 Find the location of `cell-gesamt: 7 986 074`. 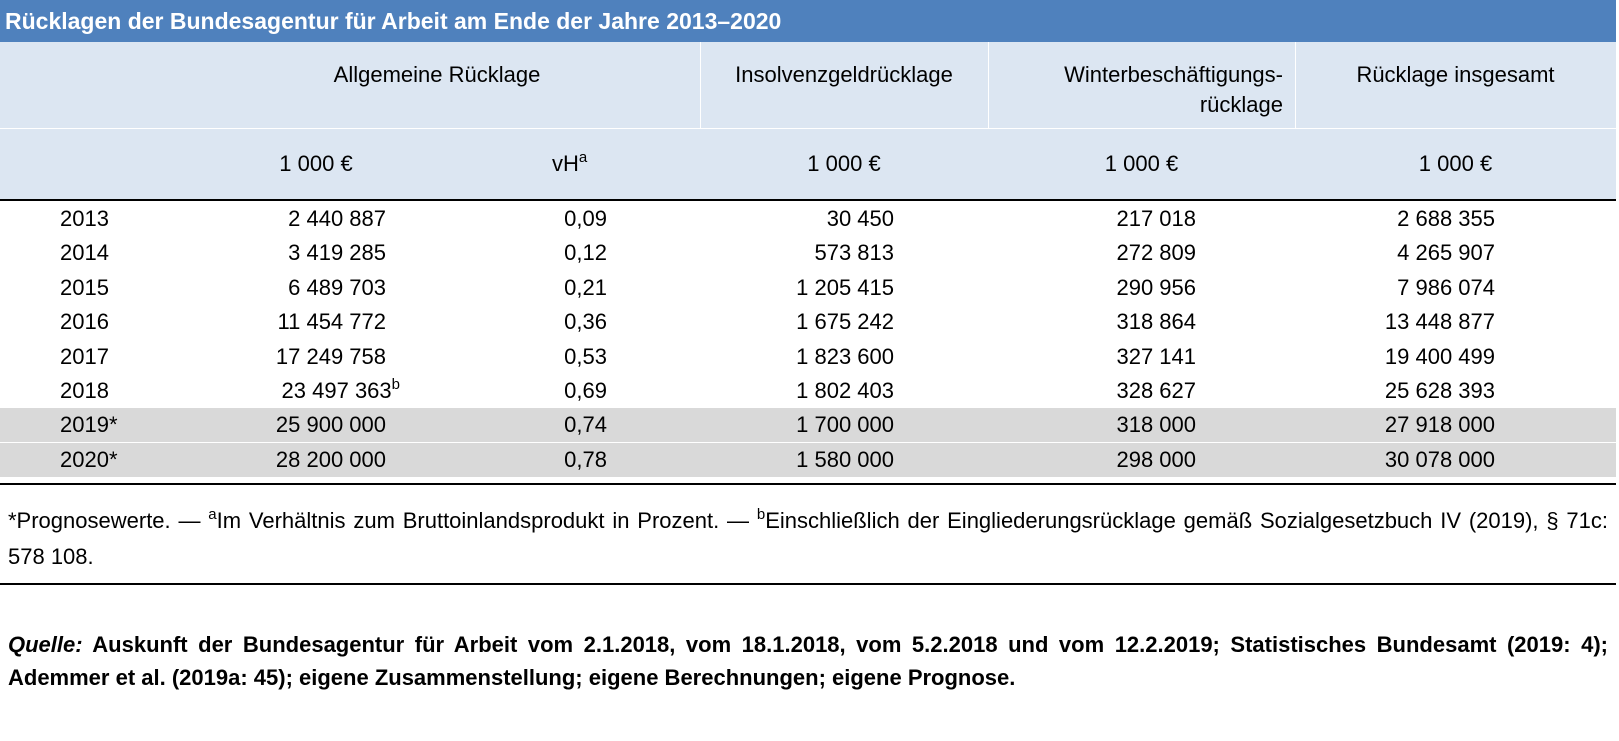

cell-gesamt: 7 986 074 is located at coordinates (1397, 288).